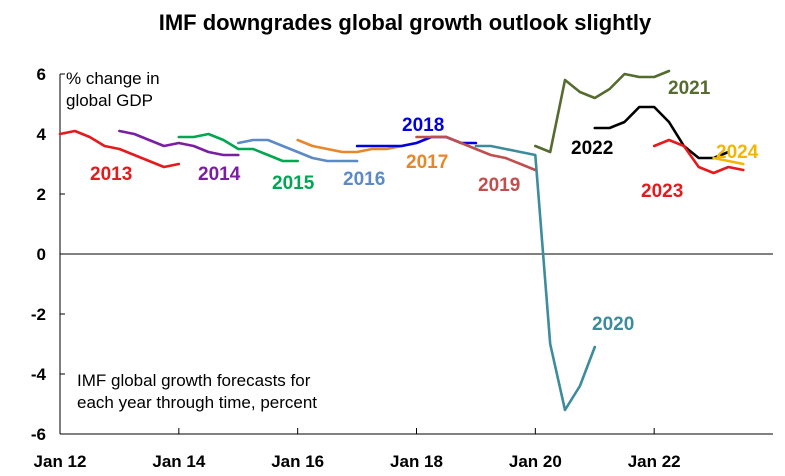 Image resolution: width=785 pixels, height=476 pixels. I want to click on y-tick-label: -2, so click(38, 314).